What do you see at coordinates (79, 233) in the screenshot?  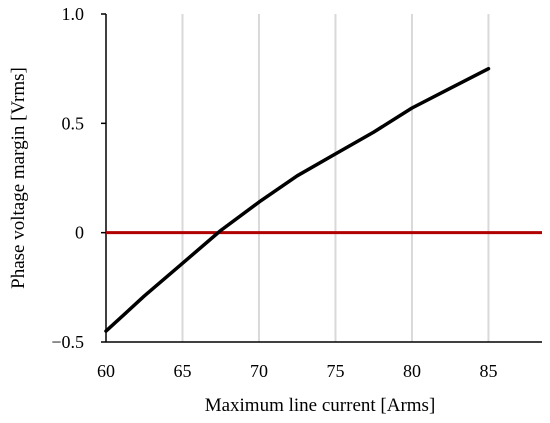 I see `y-tick-label: 0` at bounding box center [79, 233].